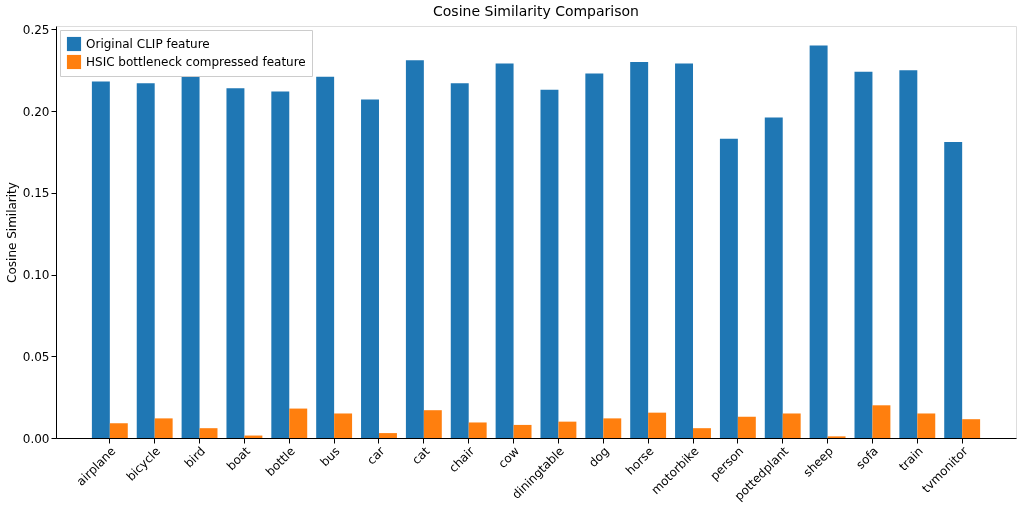  What do you see at coordinates (598, 457) in the screenshot?
I see `x-tick-label: dog` at bounding box center [598, 457].